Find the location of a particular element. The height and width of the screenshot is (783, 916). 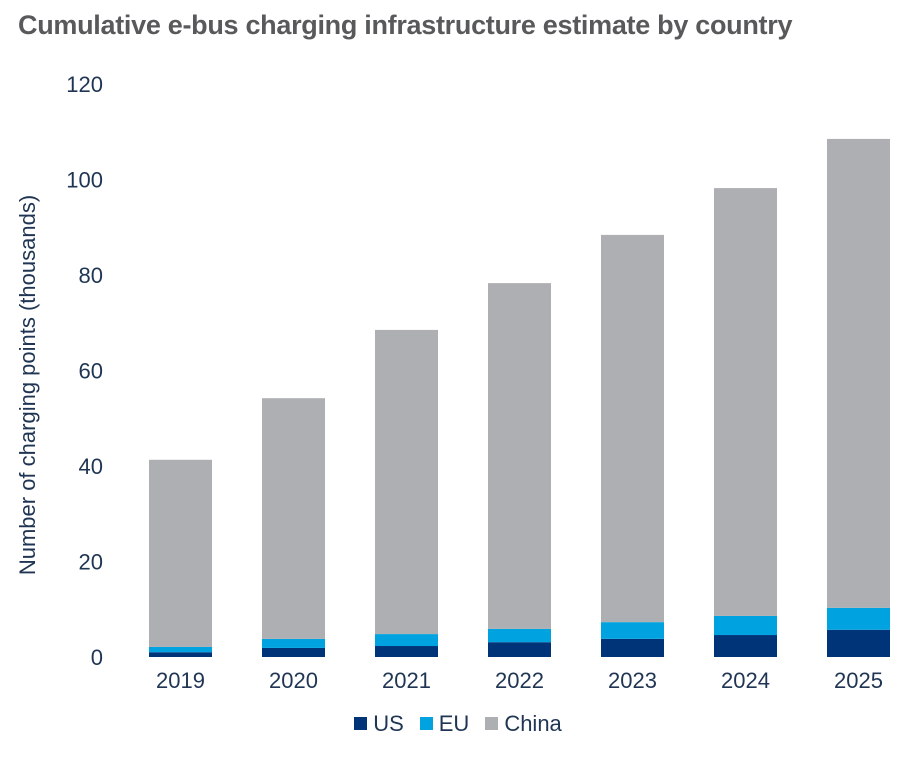

x-axis-ticks: 2019 2020 2021 2022 2023 2024 2025 is located at coordinates (519, 680).